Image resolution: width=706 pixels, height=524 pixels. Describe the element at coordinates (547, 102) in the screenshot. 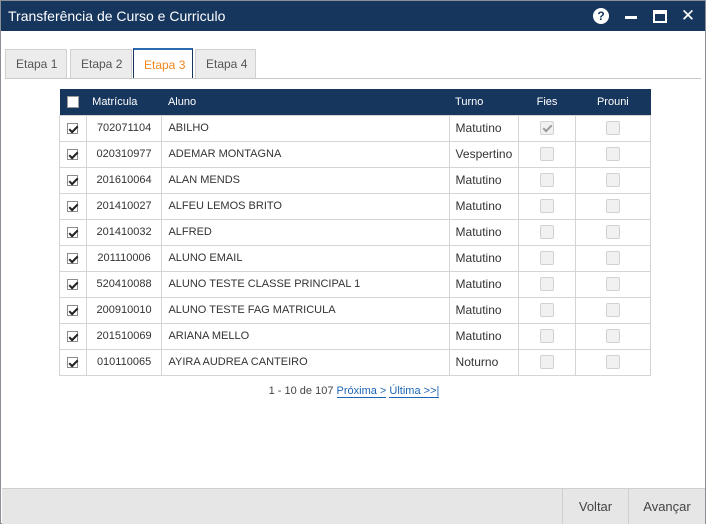

I see `header-fies: Fies` at that location.